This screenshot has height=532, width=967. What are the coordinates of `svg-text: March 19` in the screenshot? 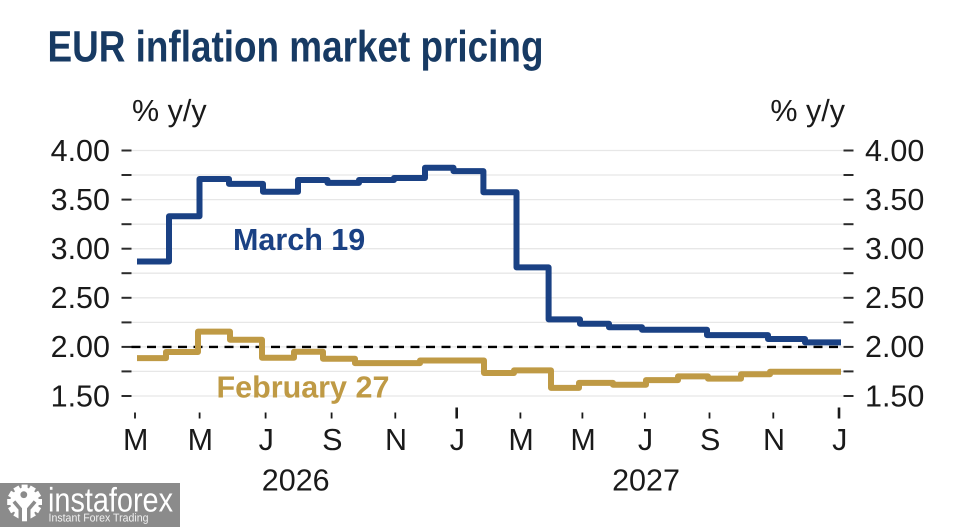 It's located at (299, 240).